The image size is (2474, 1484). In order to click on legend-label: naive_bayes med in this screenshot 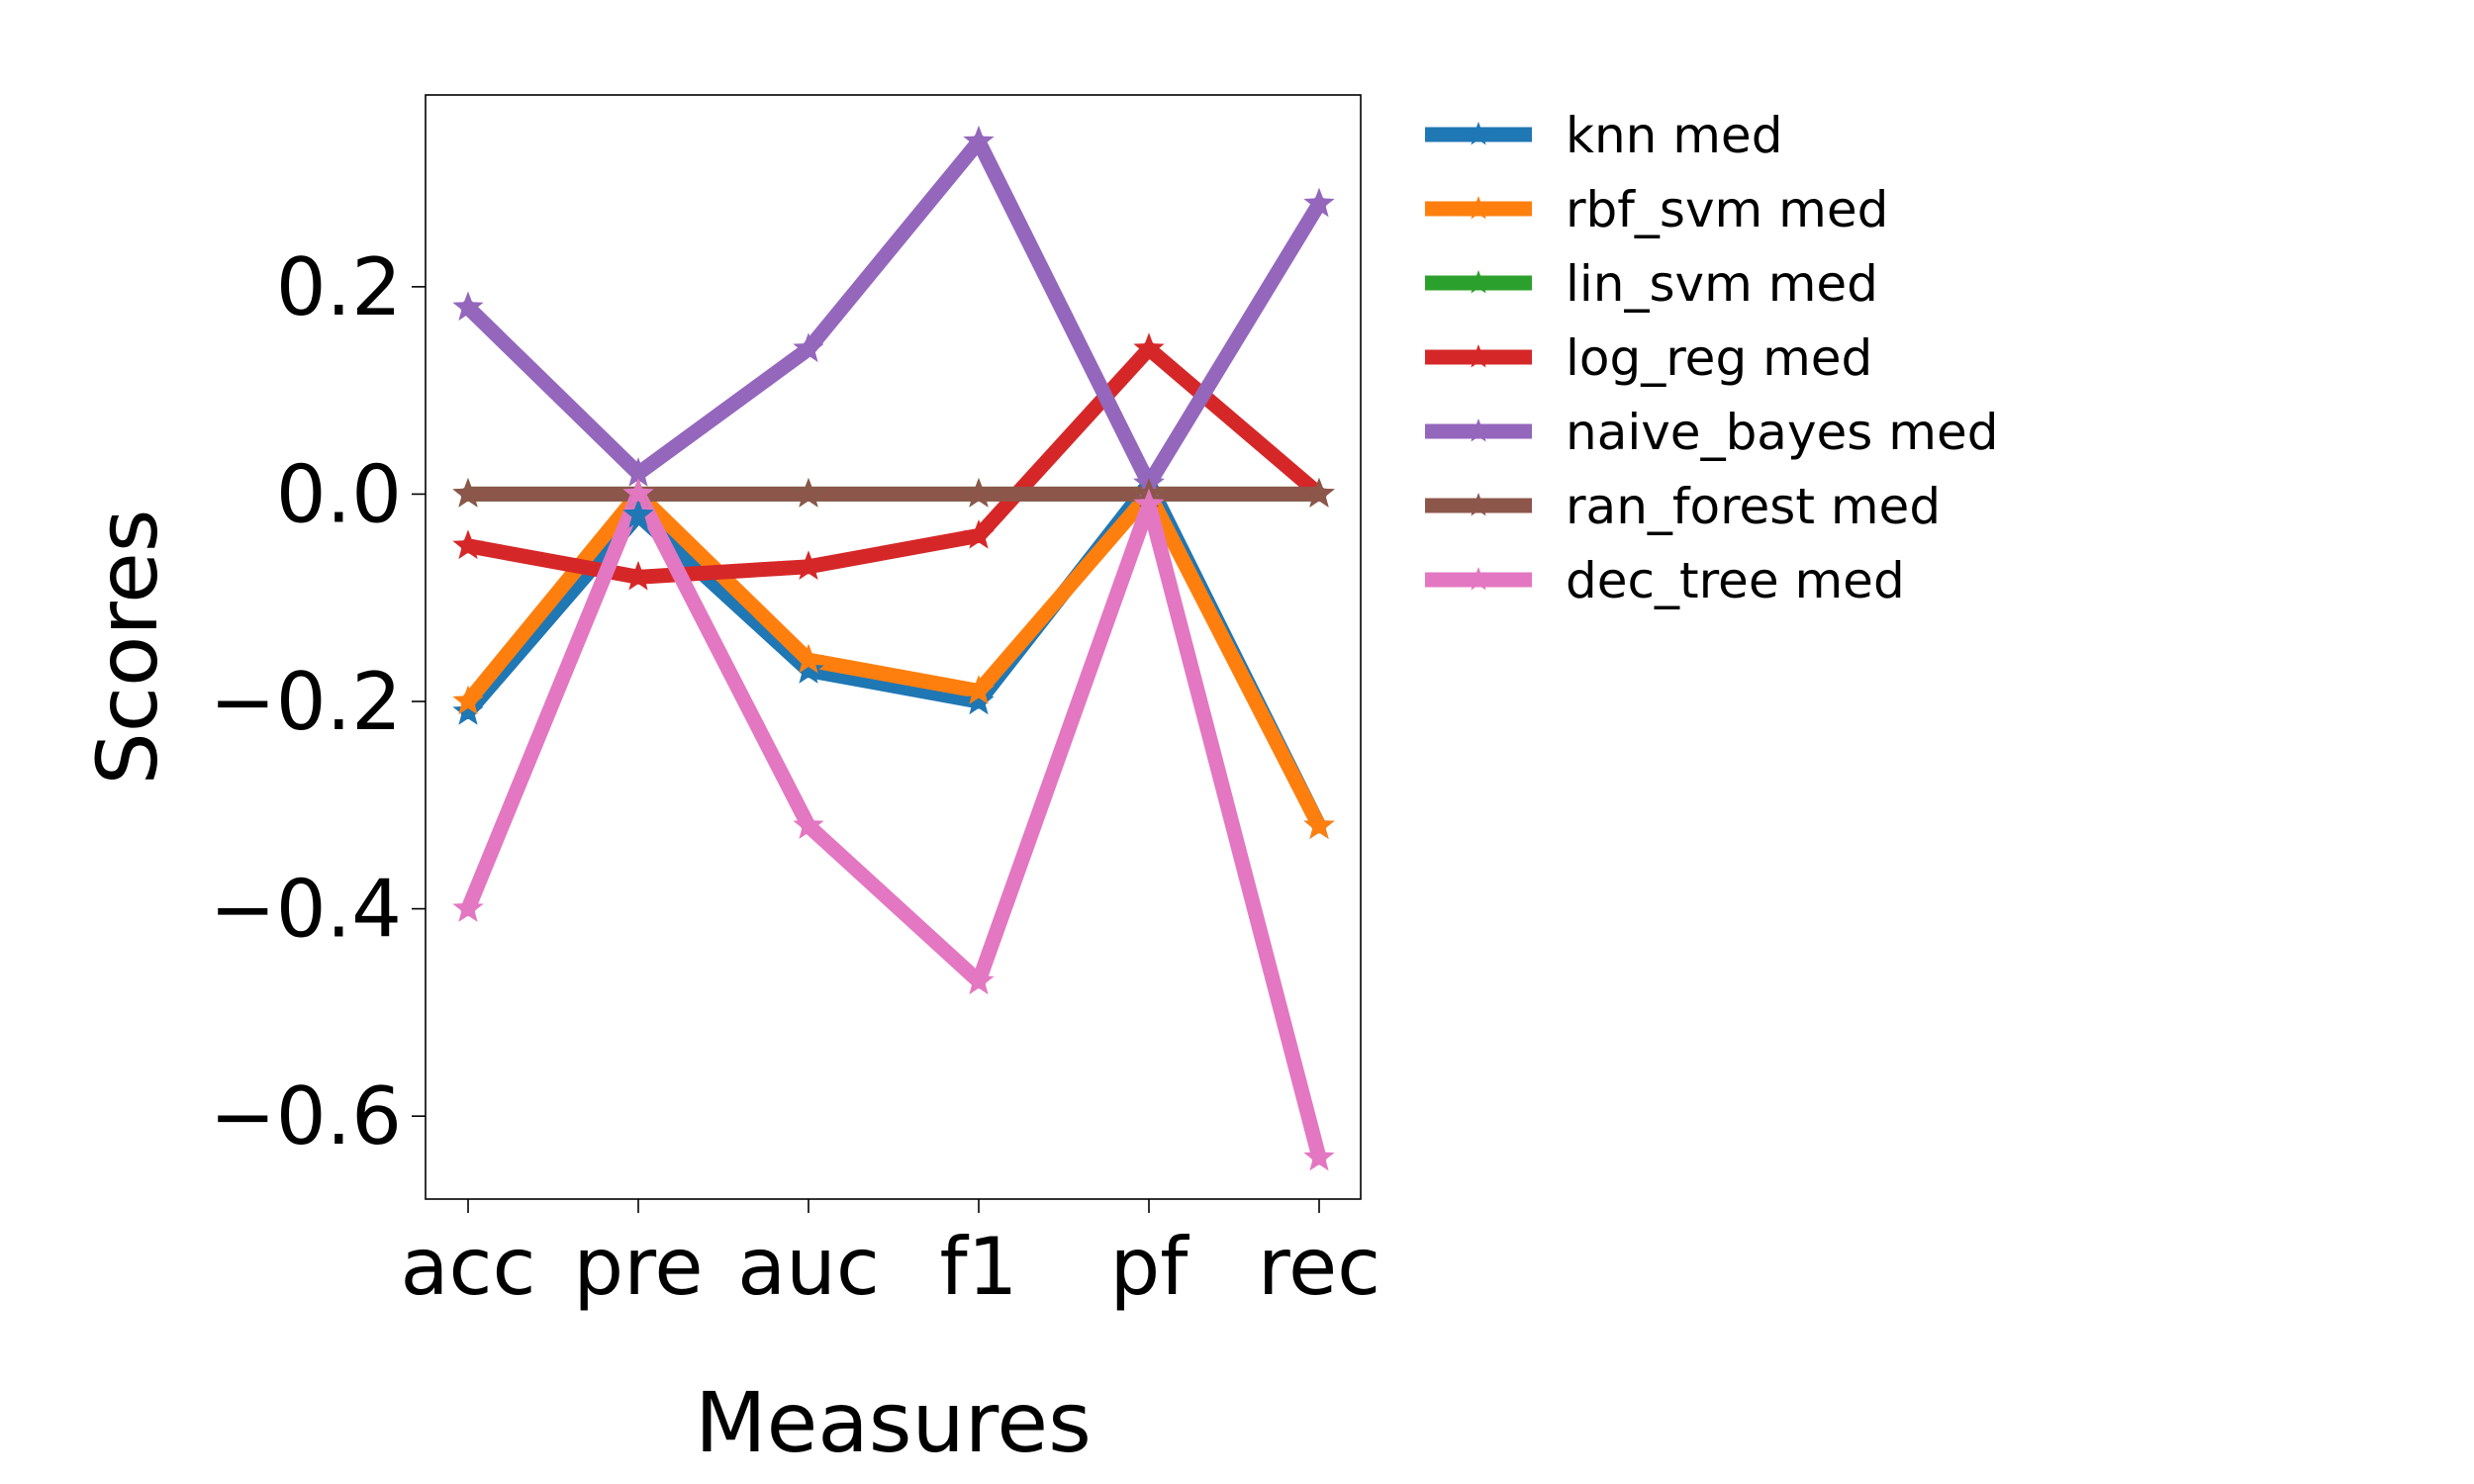, I will do `click(1782, 432)`.